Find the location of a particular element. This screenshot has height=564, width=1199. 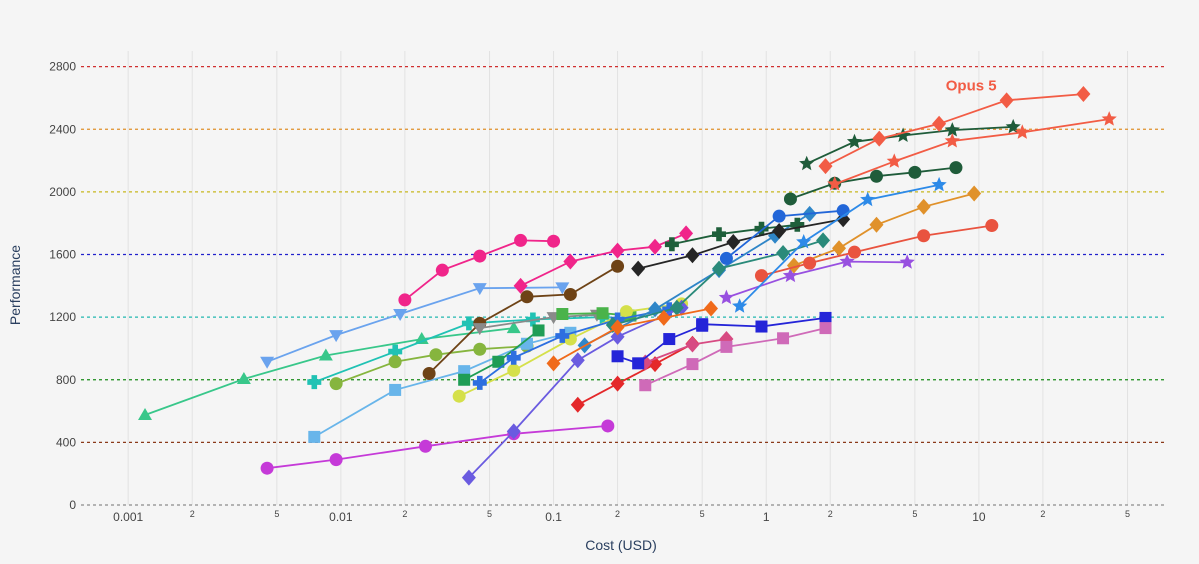

y-tick-label: 0 is located at coordinates (72, 505).